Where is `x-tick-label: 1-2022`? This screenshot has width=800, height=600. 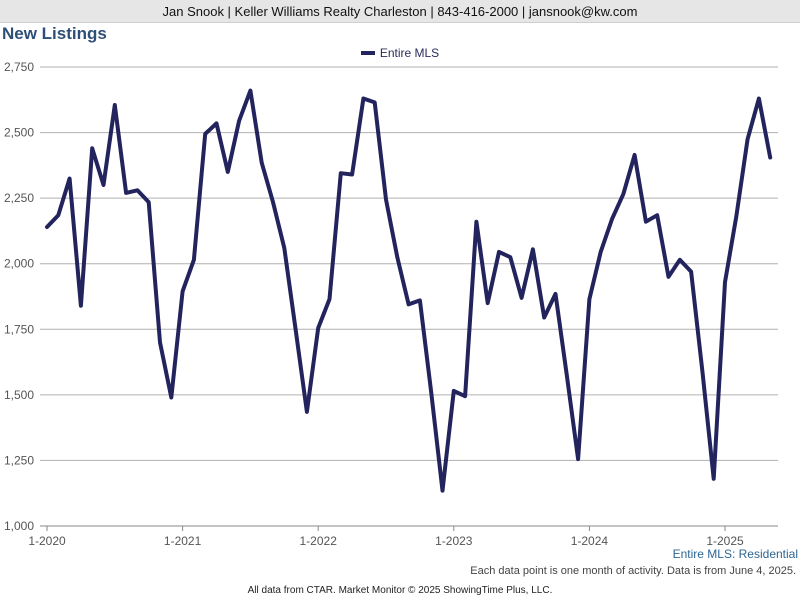
x-tick-label: 1-2022 is located at coordinates (319, 541).